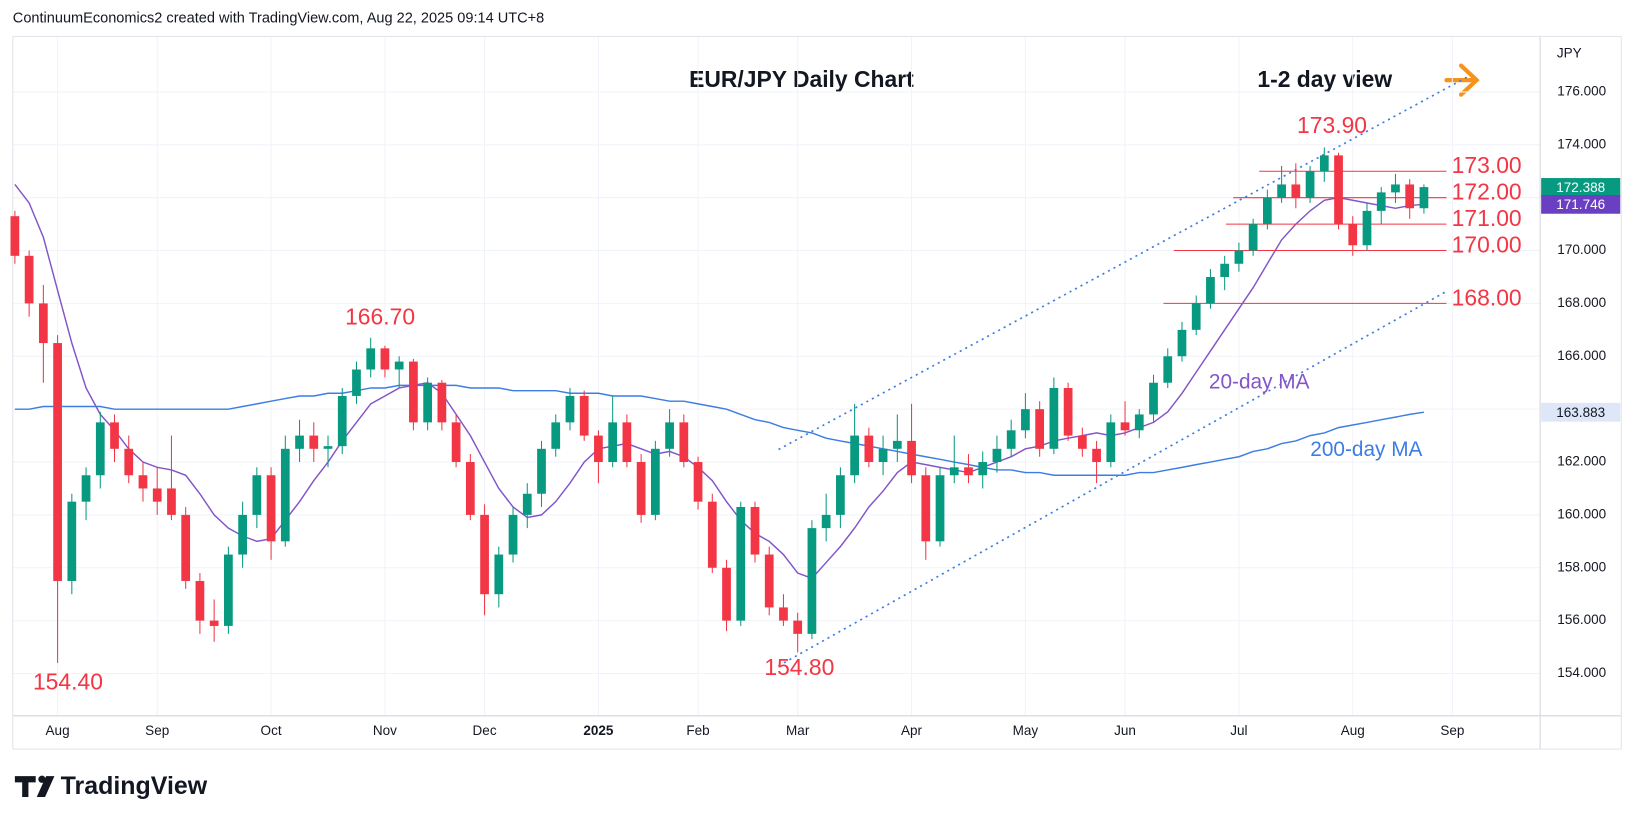 The width and height of the screenshot is (1632, 824). What do you see at coordinates (134, 786) in the screenshot?
I see `brand: TradingView` at bounding box center [134, 786].